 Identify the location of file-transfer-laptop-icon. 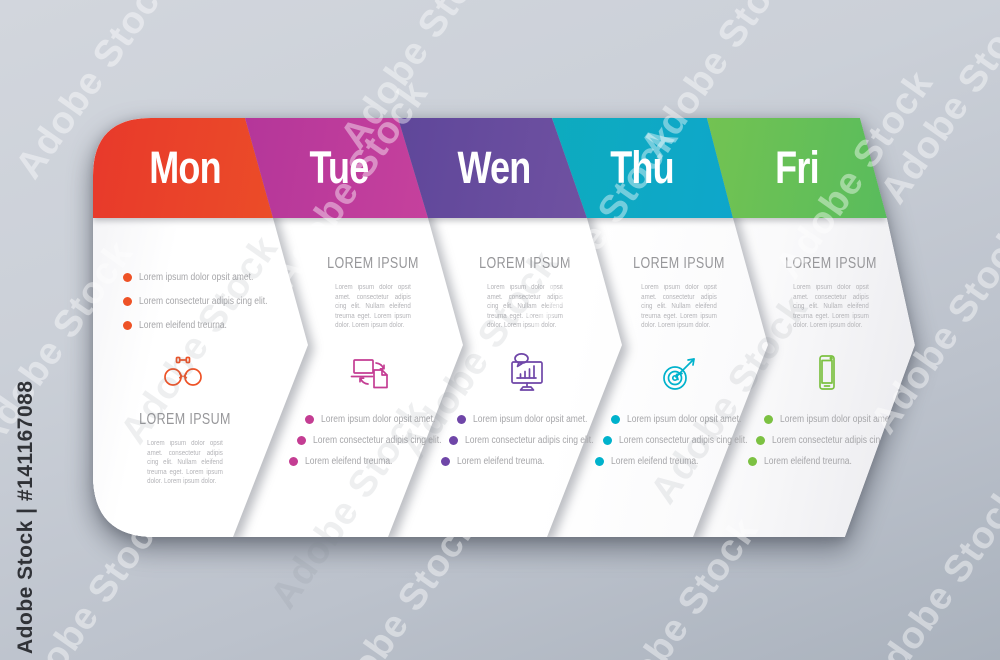
(371, 373).